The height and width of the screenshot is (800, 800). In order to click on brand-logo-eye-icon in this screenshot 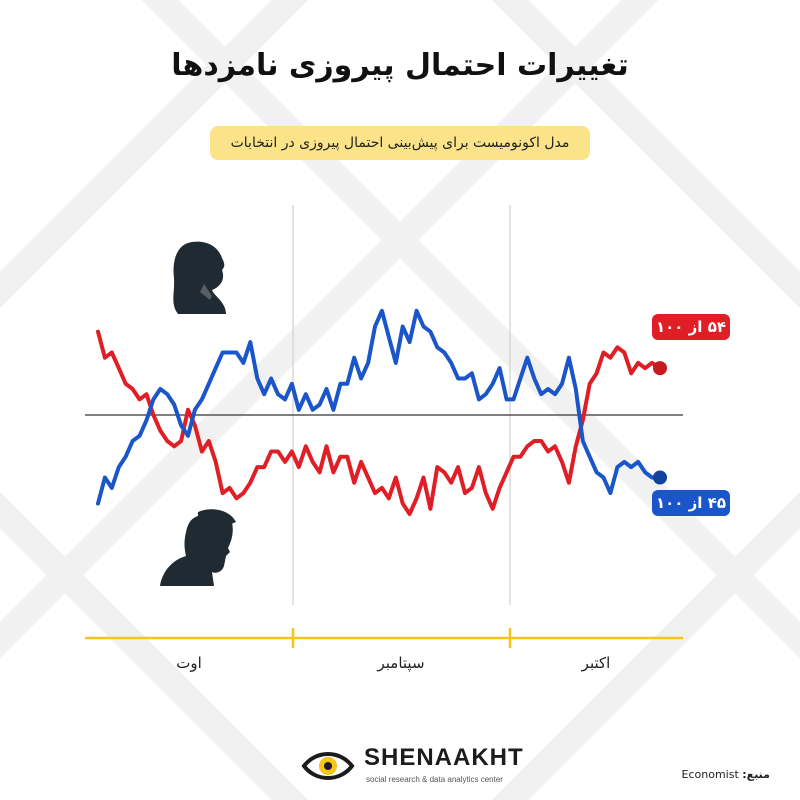, I will do `click(328, 766)`.